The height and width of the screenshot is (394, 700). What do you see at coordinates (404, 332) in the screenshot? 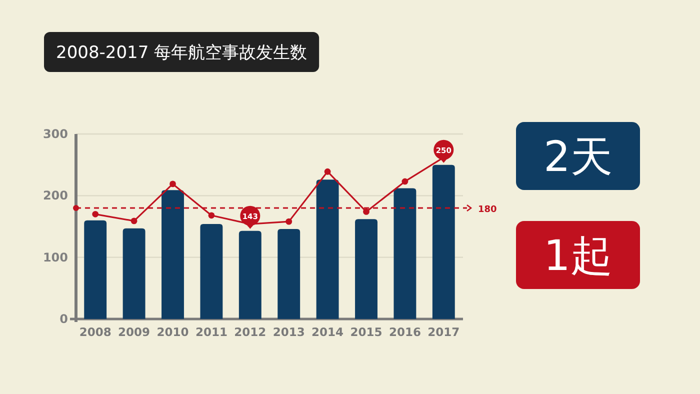
I see `x-tick-label: 2016` at bounding box center [404, 332].